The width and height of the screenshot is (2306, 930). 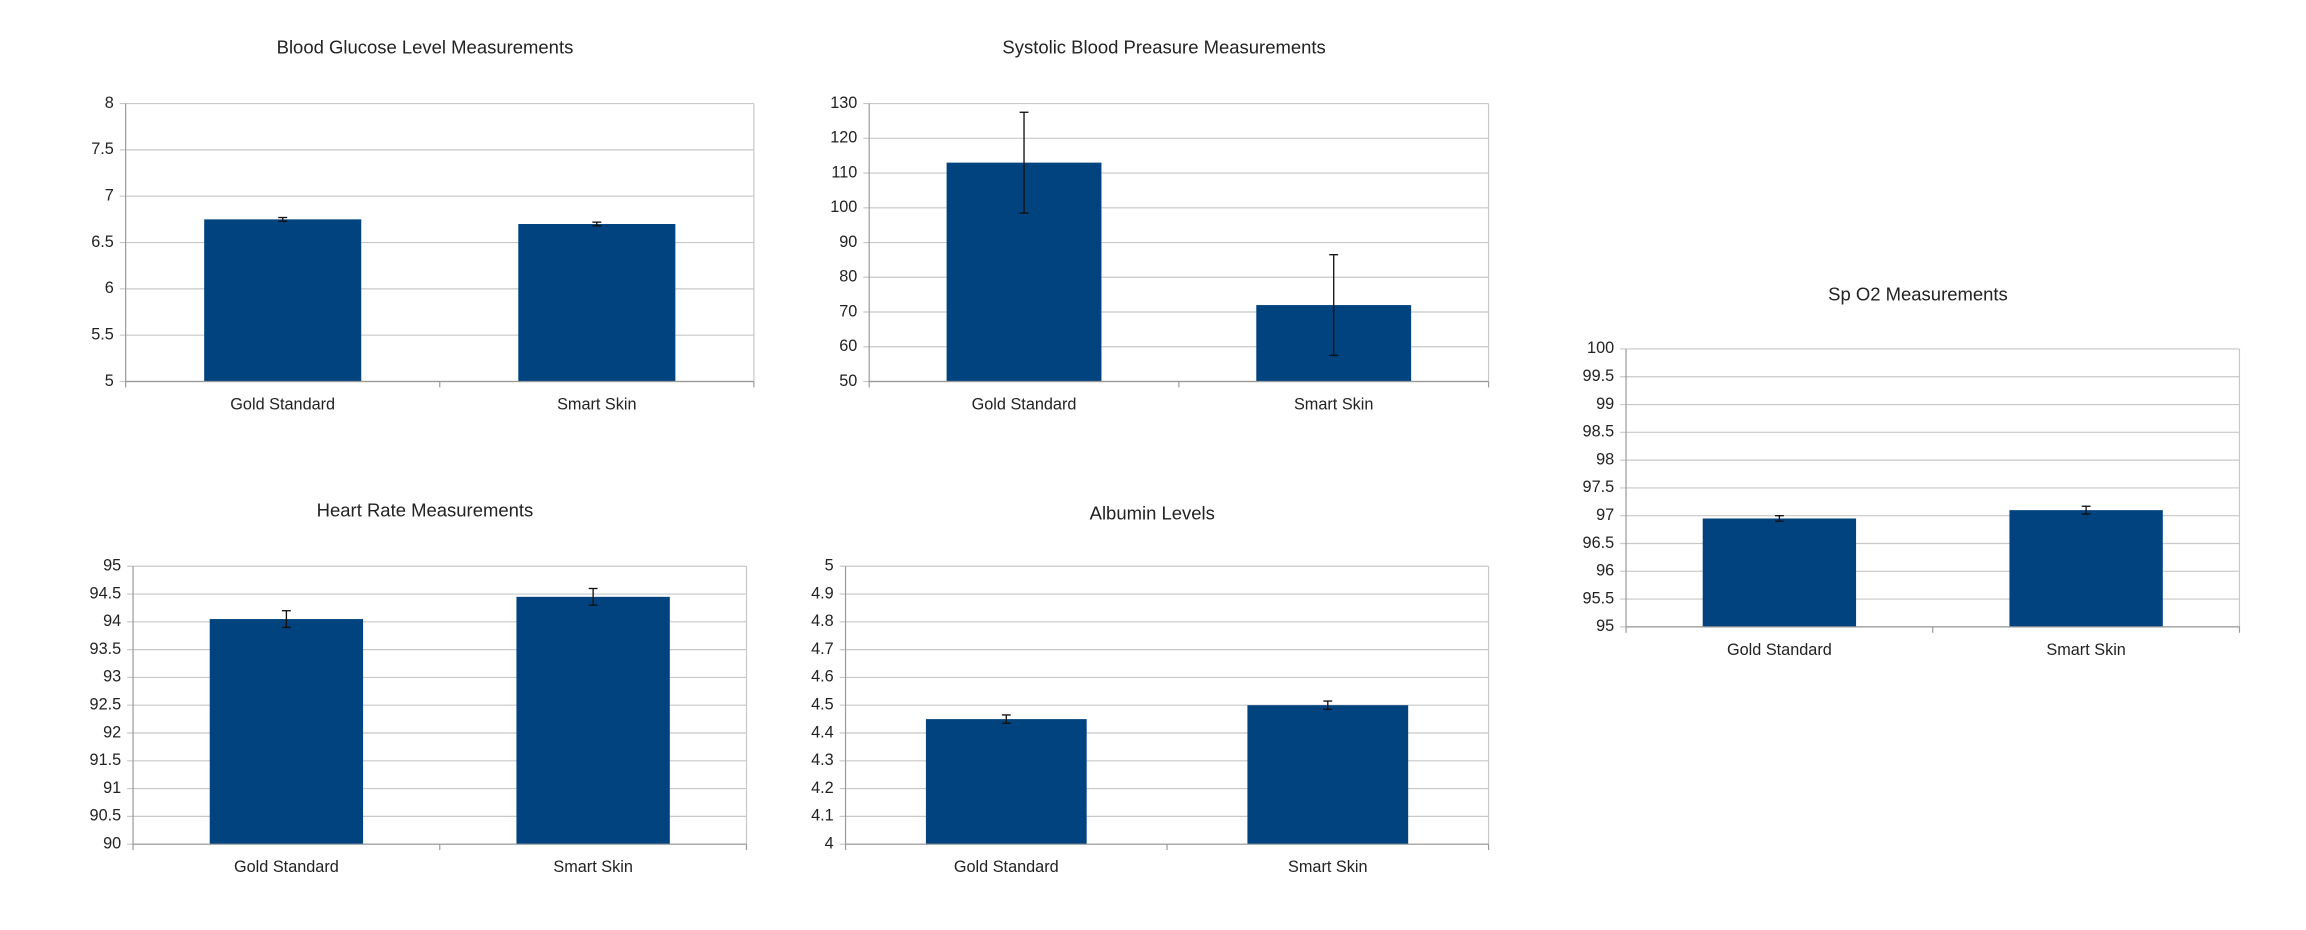 I want to click on y-tick-label: 6.5, so click(x=102, y=242).